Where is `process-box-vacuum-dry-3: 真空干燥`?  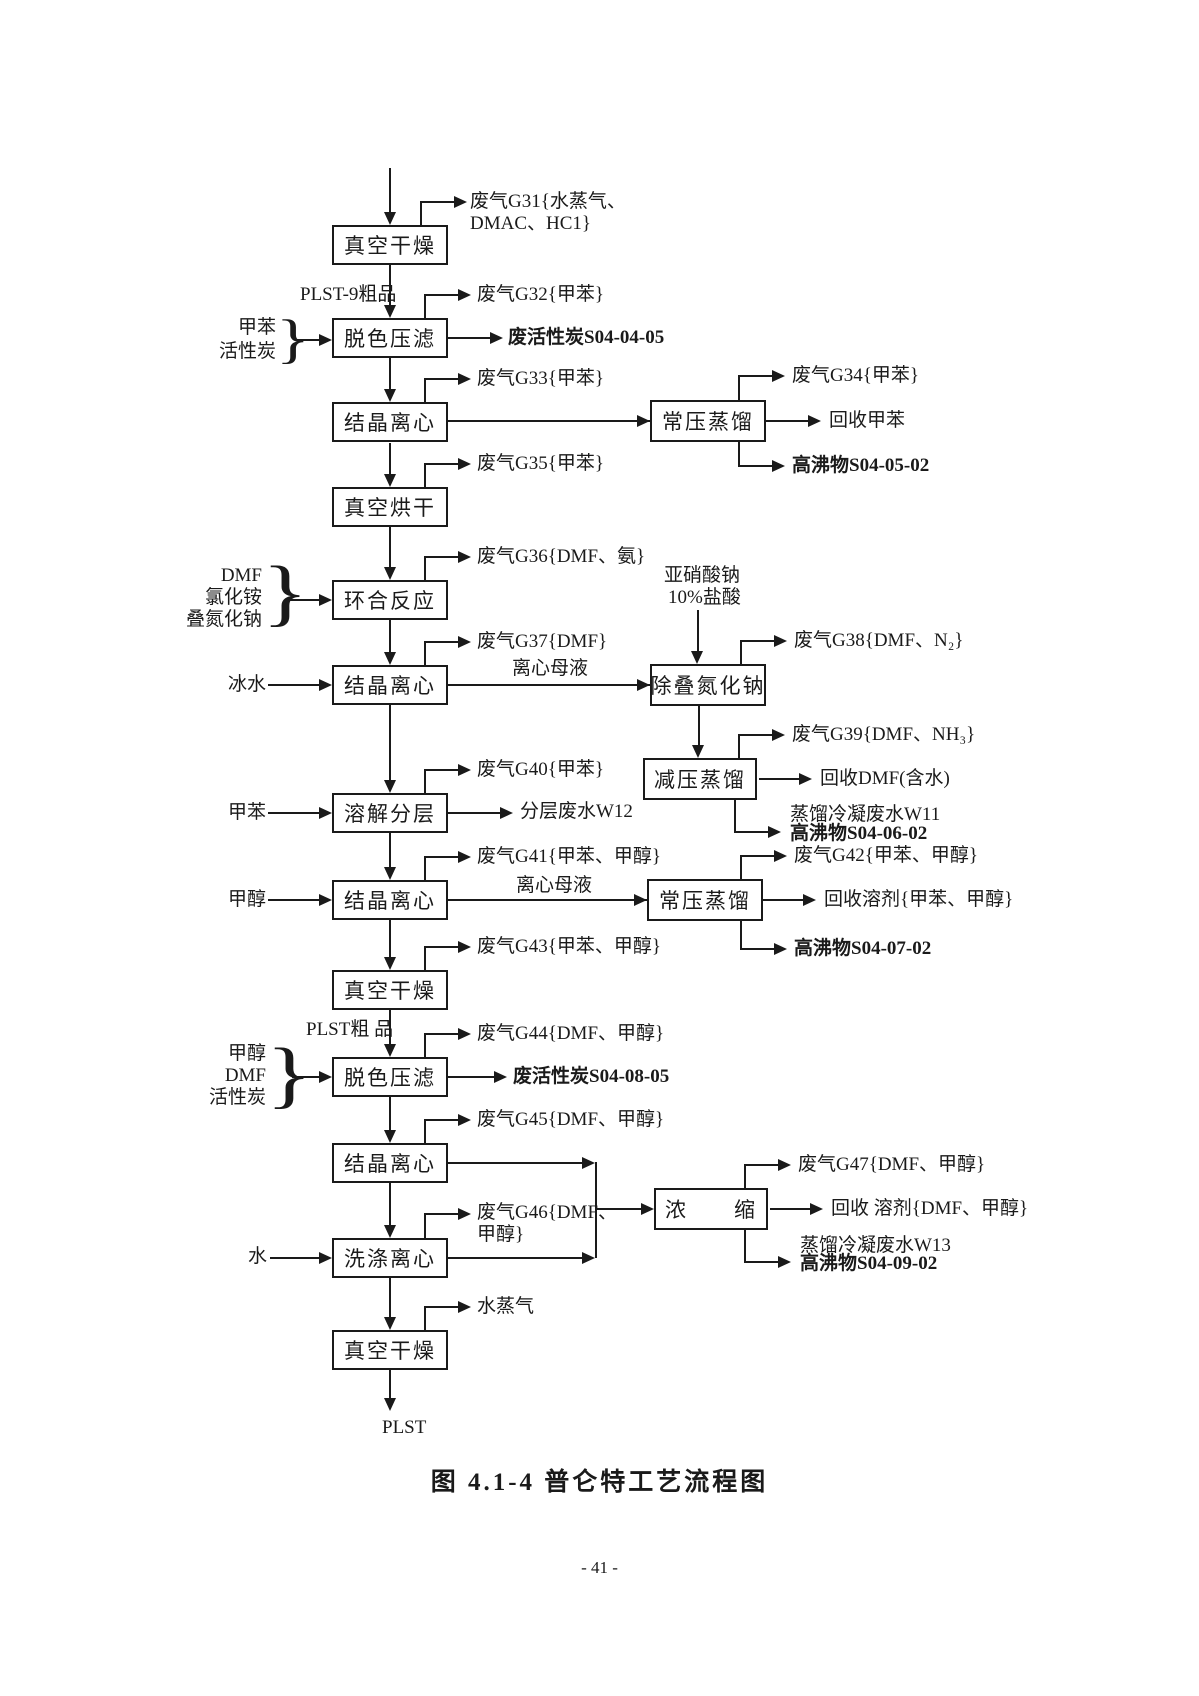 process-box-vacuum-dry-3: 真空干燥 is located at coordinates (390, 1350).